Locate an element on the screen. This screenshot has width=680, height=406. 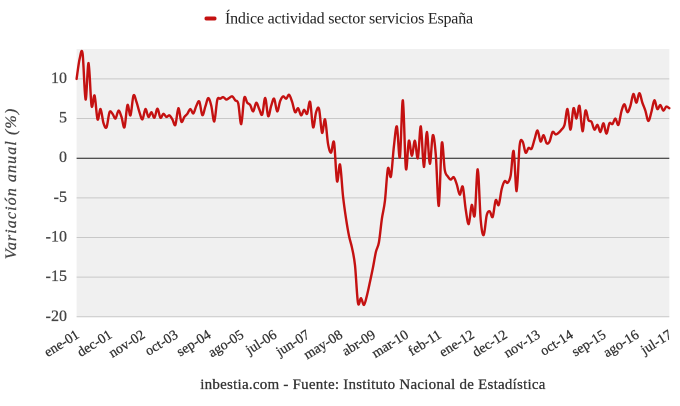
svg-text: -20 is located at coordinates (56, 316).